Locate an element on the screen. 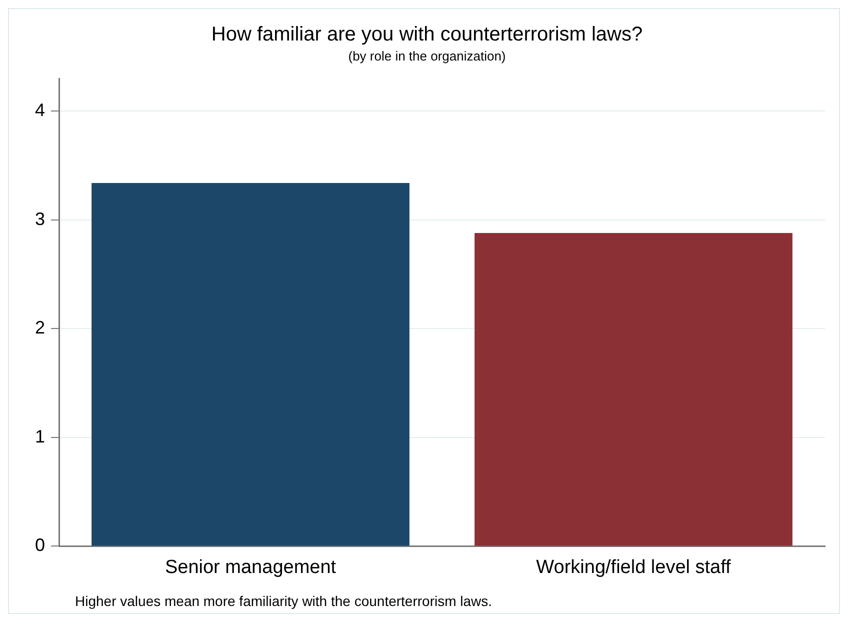 The image size is (858, 628). text: Higher values mean more familiarity with the counterterrorism laws. is located at coordinates (284, 601).